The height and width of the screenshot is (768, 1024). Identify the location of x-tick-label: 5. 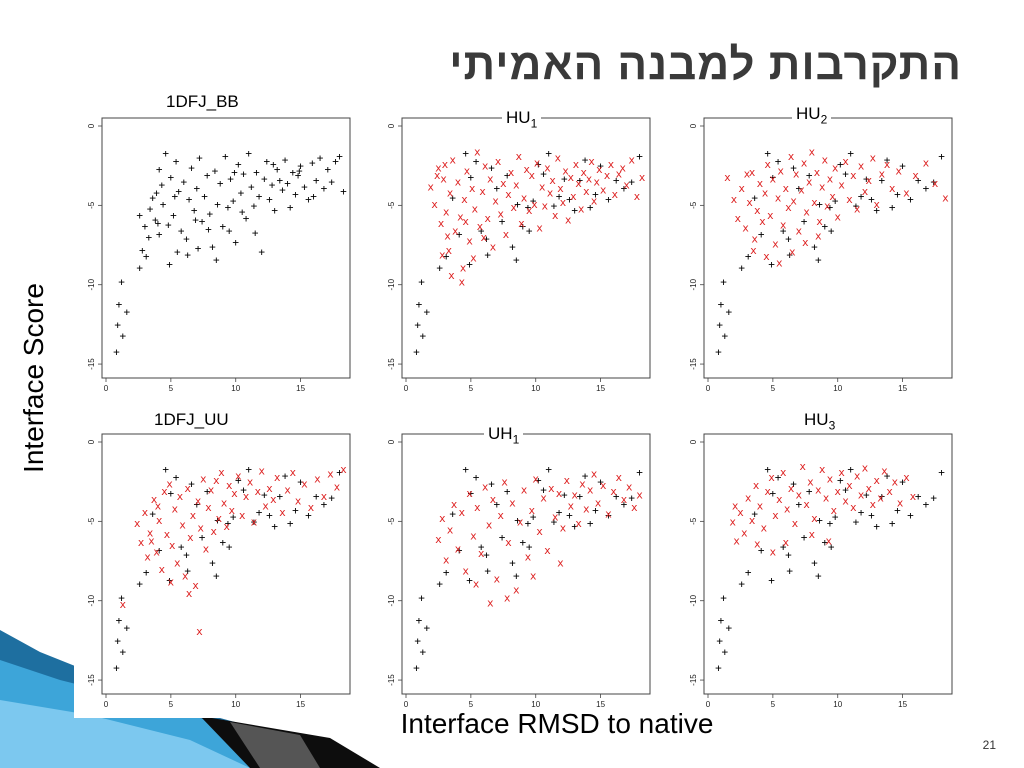
(171, 388).